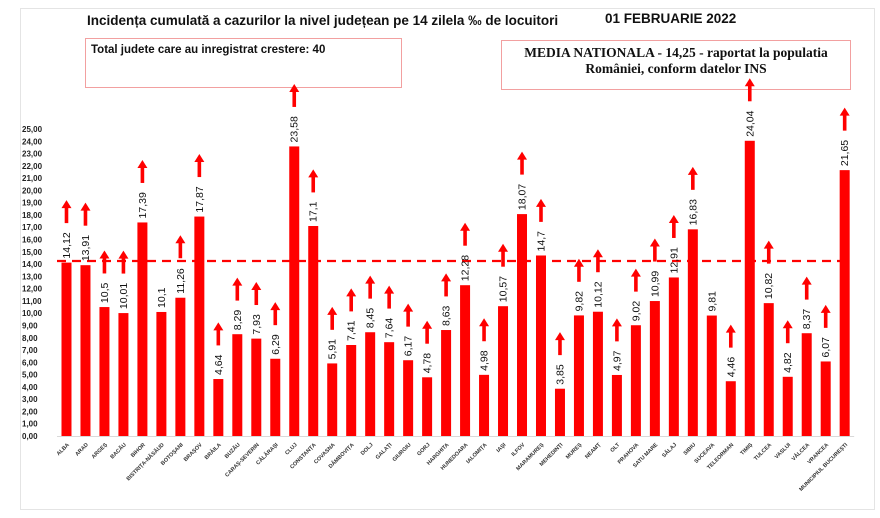 The height and width of the screenshot is (518, 880). What do you see at coordinates (560, 374) in the screenshot?
I see `data-label: 3,85` at bounding box center [560, 374].